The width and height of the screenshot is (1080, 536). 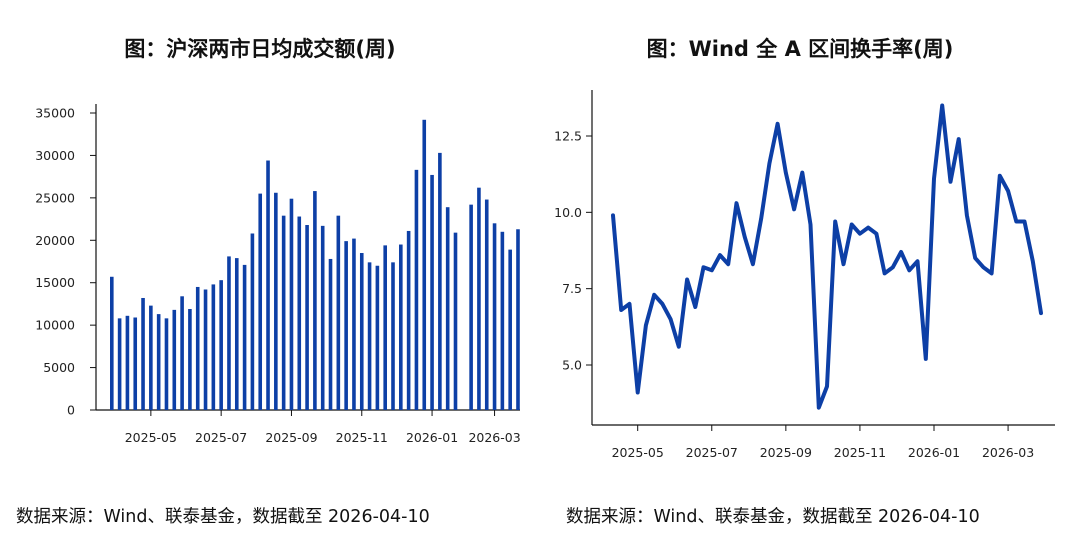 What do you see at coordinates (59, 367) in the screenshot?
I see `bar-y-tick-label: 5000` at bounding box center [59, 367].